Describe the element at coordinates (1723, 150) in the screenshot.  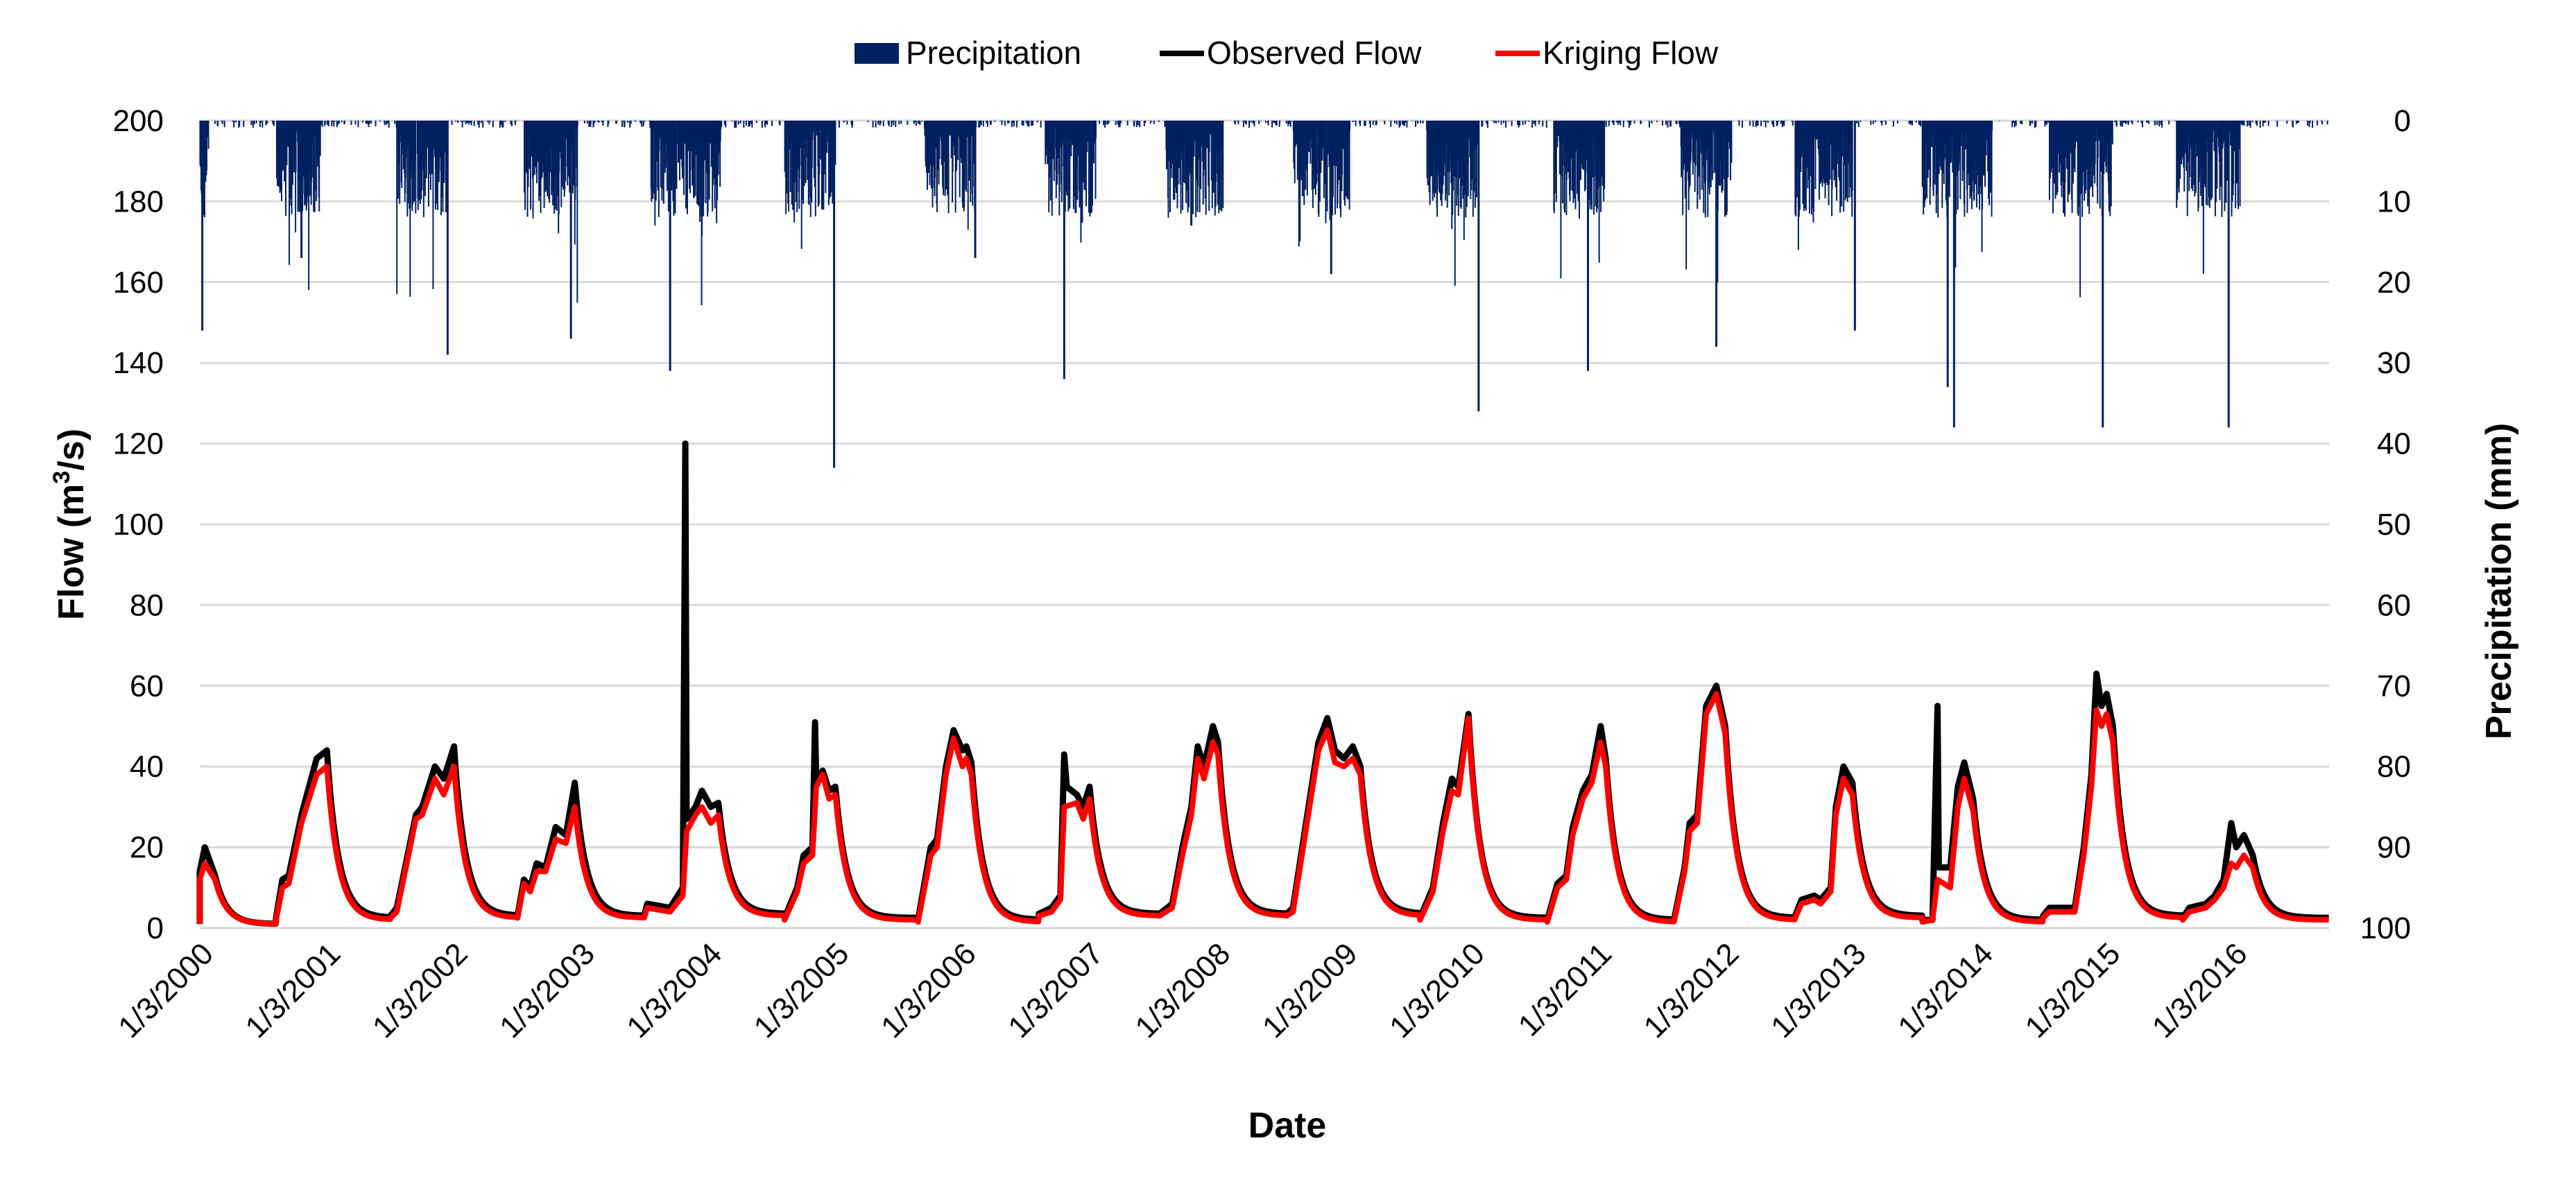
I see `precipitation-bar-2029` at that location.